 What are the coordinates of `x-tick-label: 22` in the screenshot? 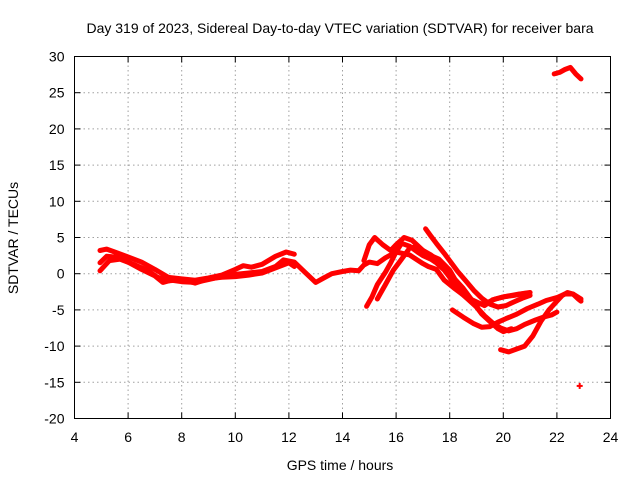 It's located at (557, 437).